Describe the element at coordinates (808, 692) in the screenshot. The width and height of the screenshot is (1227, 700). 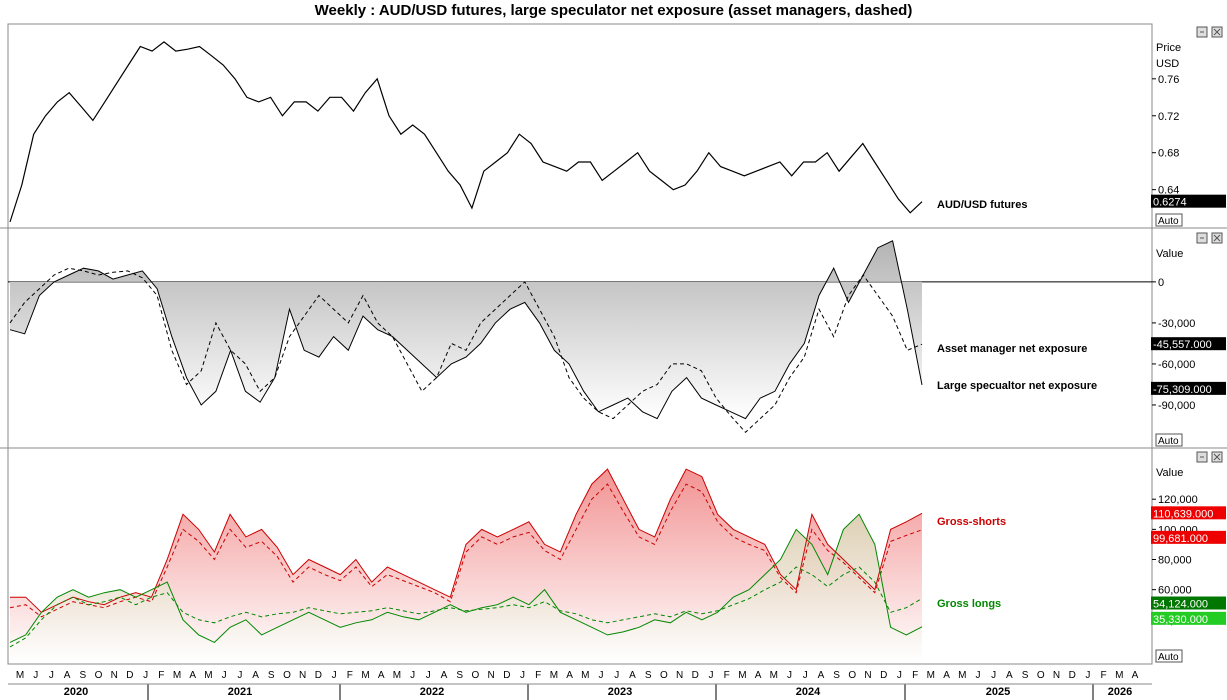
I see `year-label: 2024` at that location.